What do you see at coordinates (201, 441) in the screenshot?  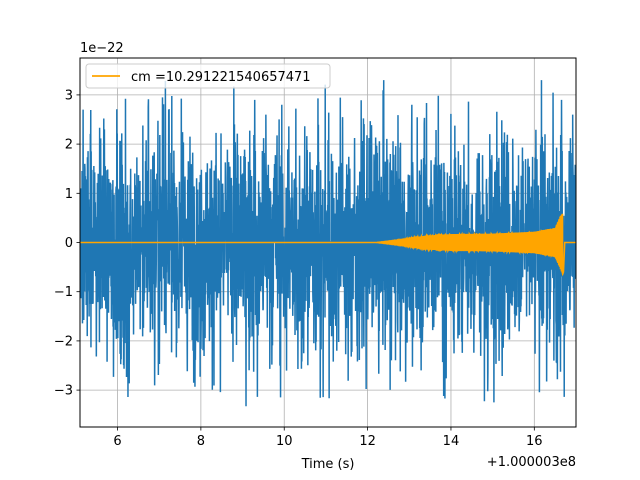 I see `x-tick-label: 8` at bounding box center [201, 441].